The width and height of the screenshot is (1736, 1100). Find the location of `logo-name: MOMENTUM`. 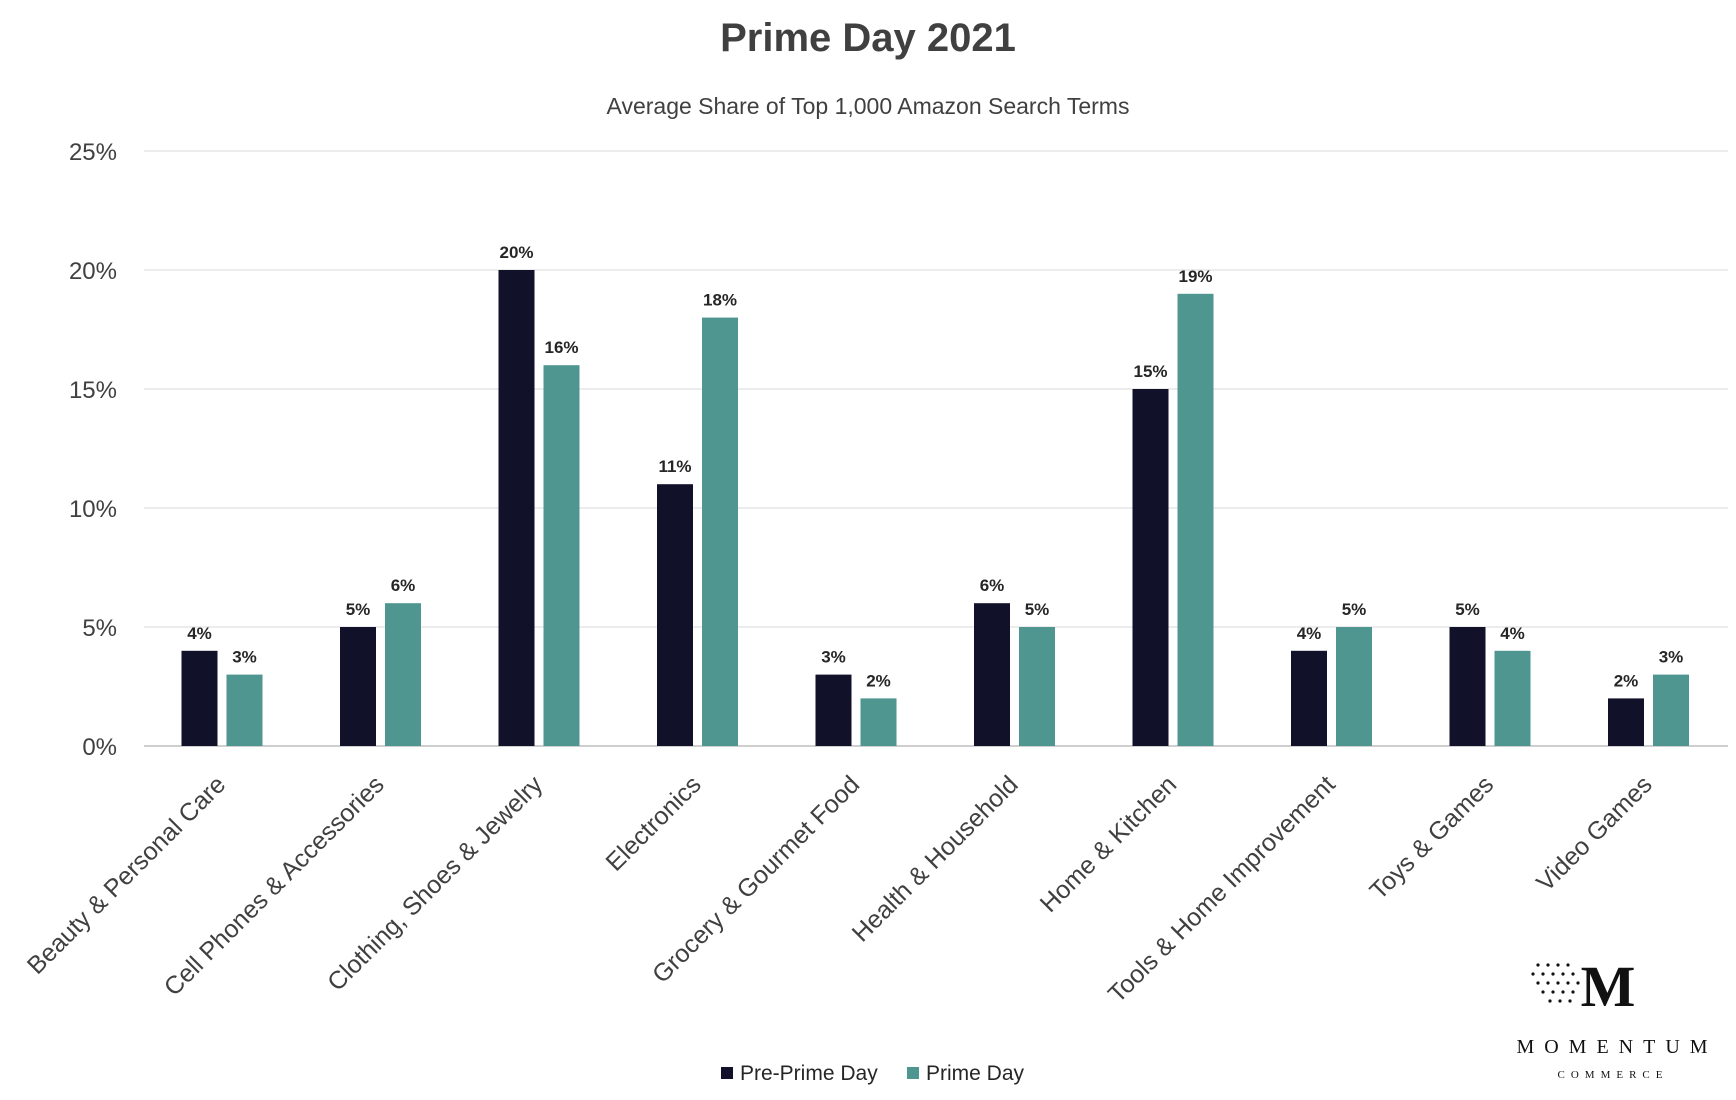

logo-name: MOMENTUM is located at coordinates (1616, 1047).